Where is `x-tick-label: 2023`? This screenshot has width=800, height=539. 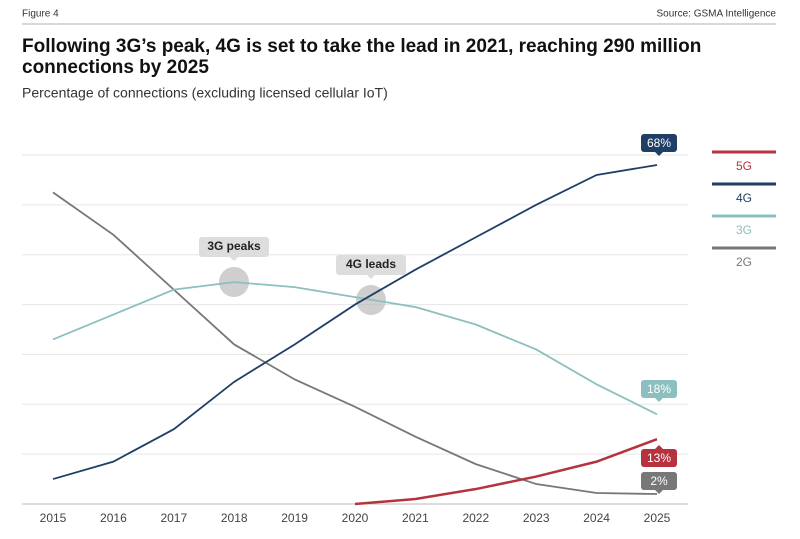
x-tick-label: 2023 is located at coordinates (536, 518).